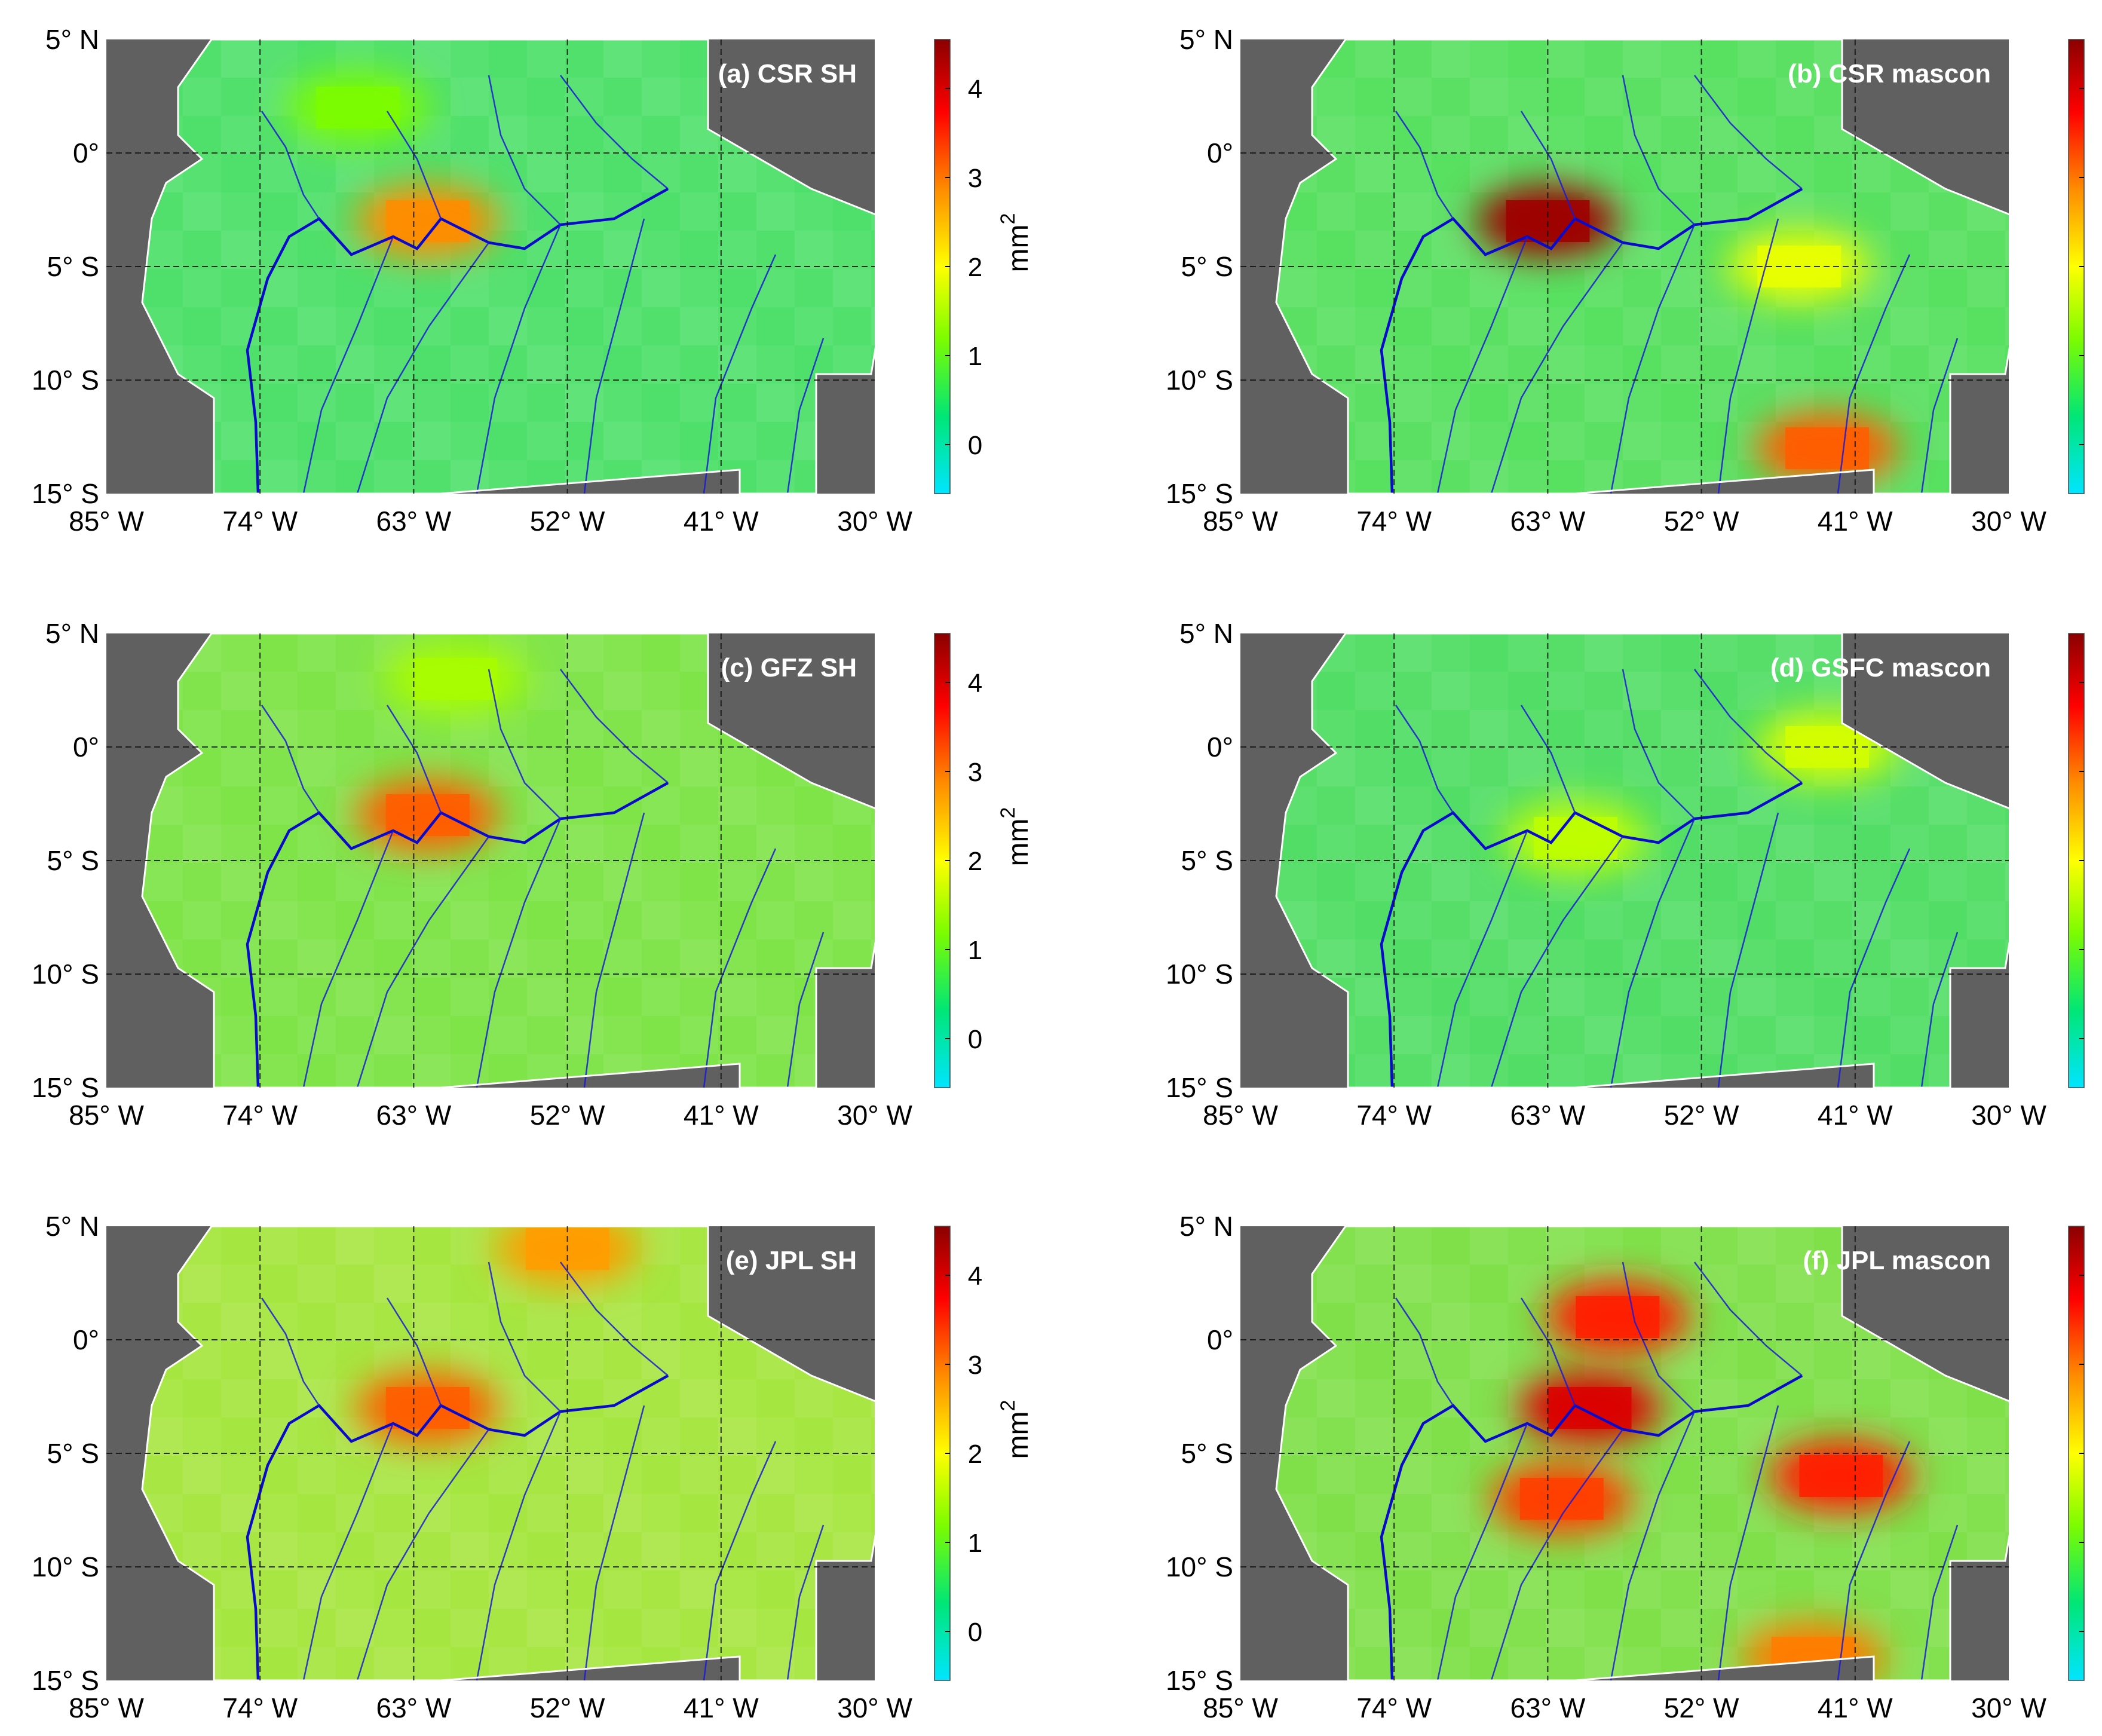 This screenshot has width=2102, height=1736. I want to click on anomaly-core, so click(1561, 1499).